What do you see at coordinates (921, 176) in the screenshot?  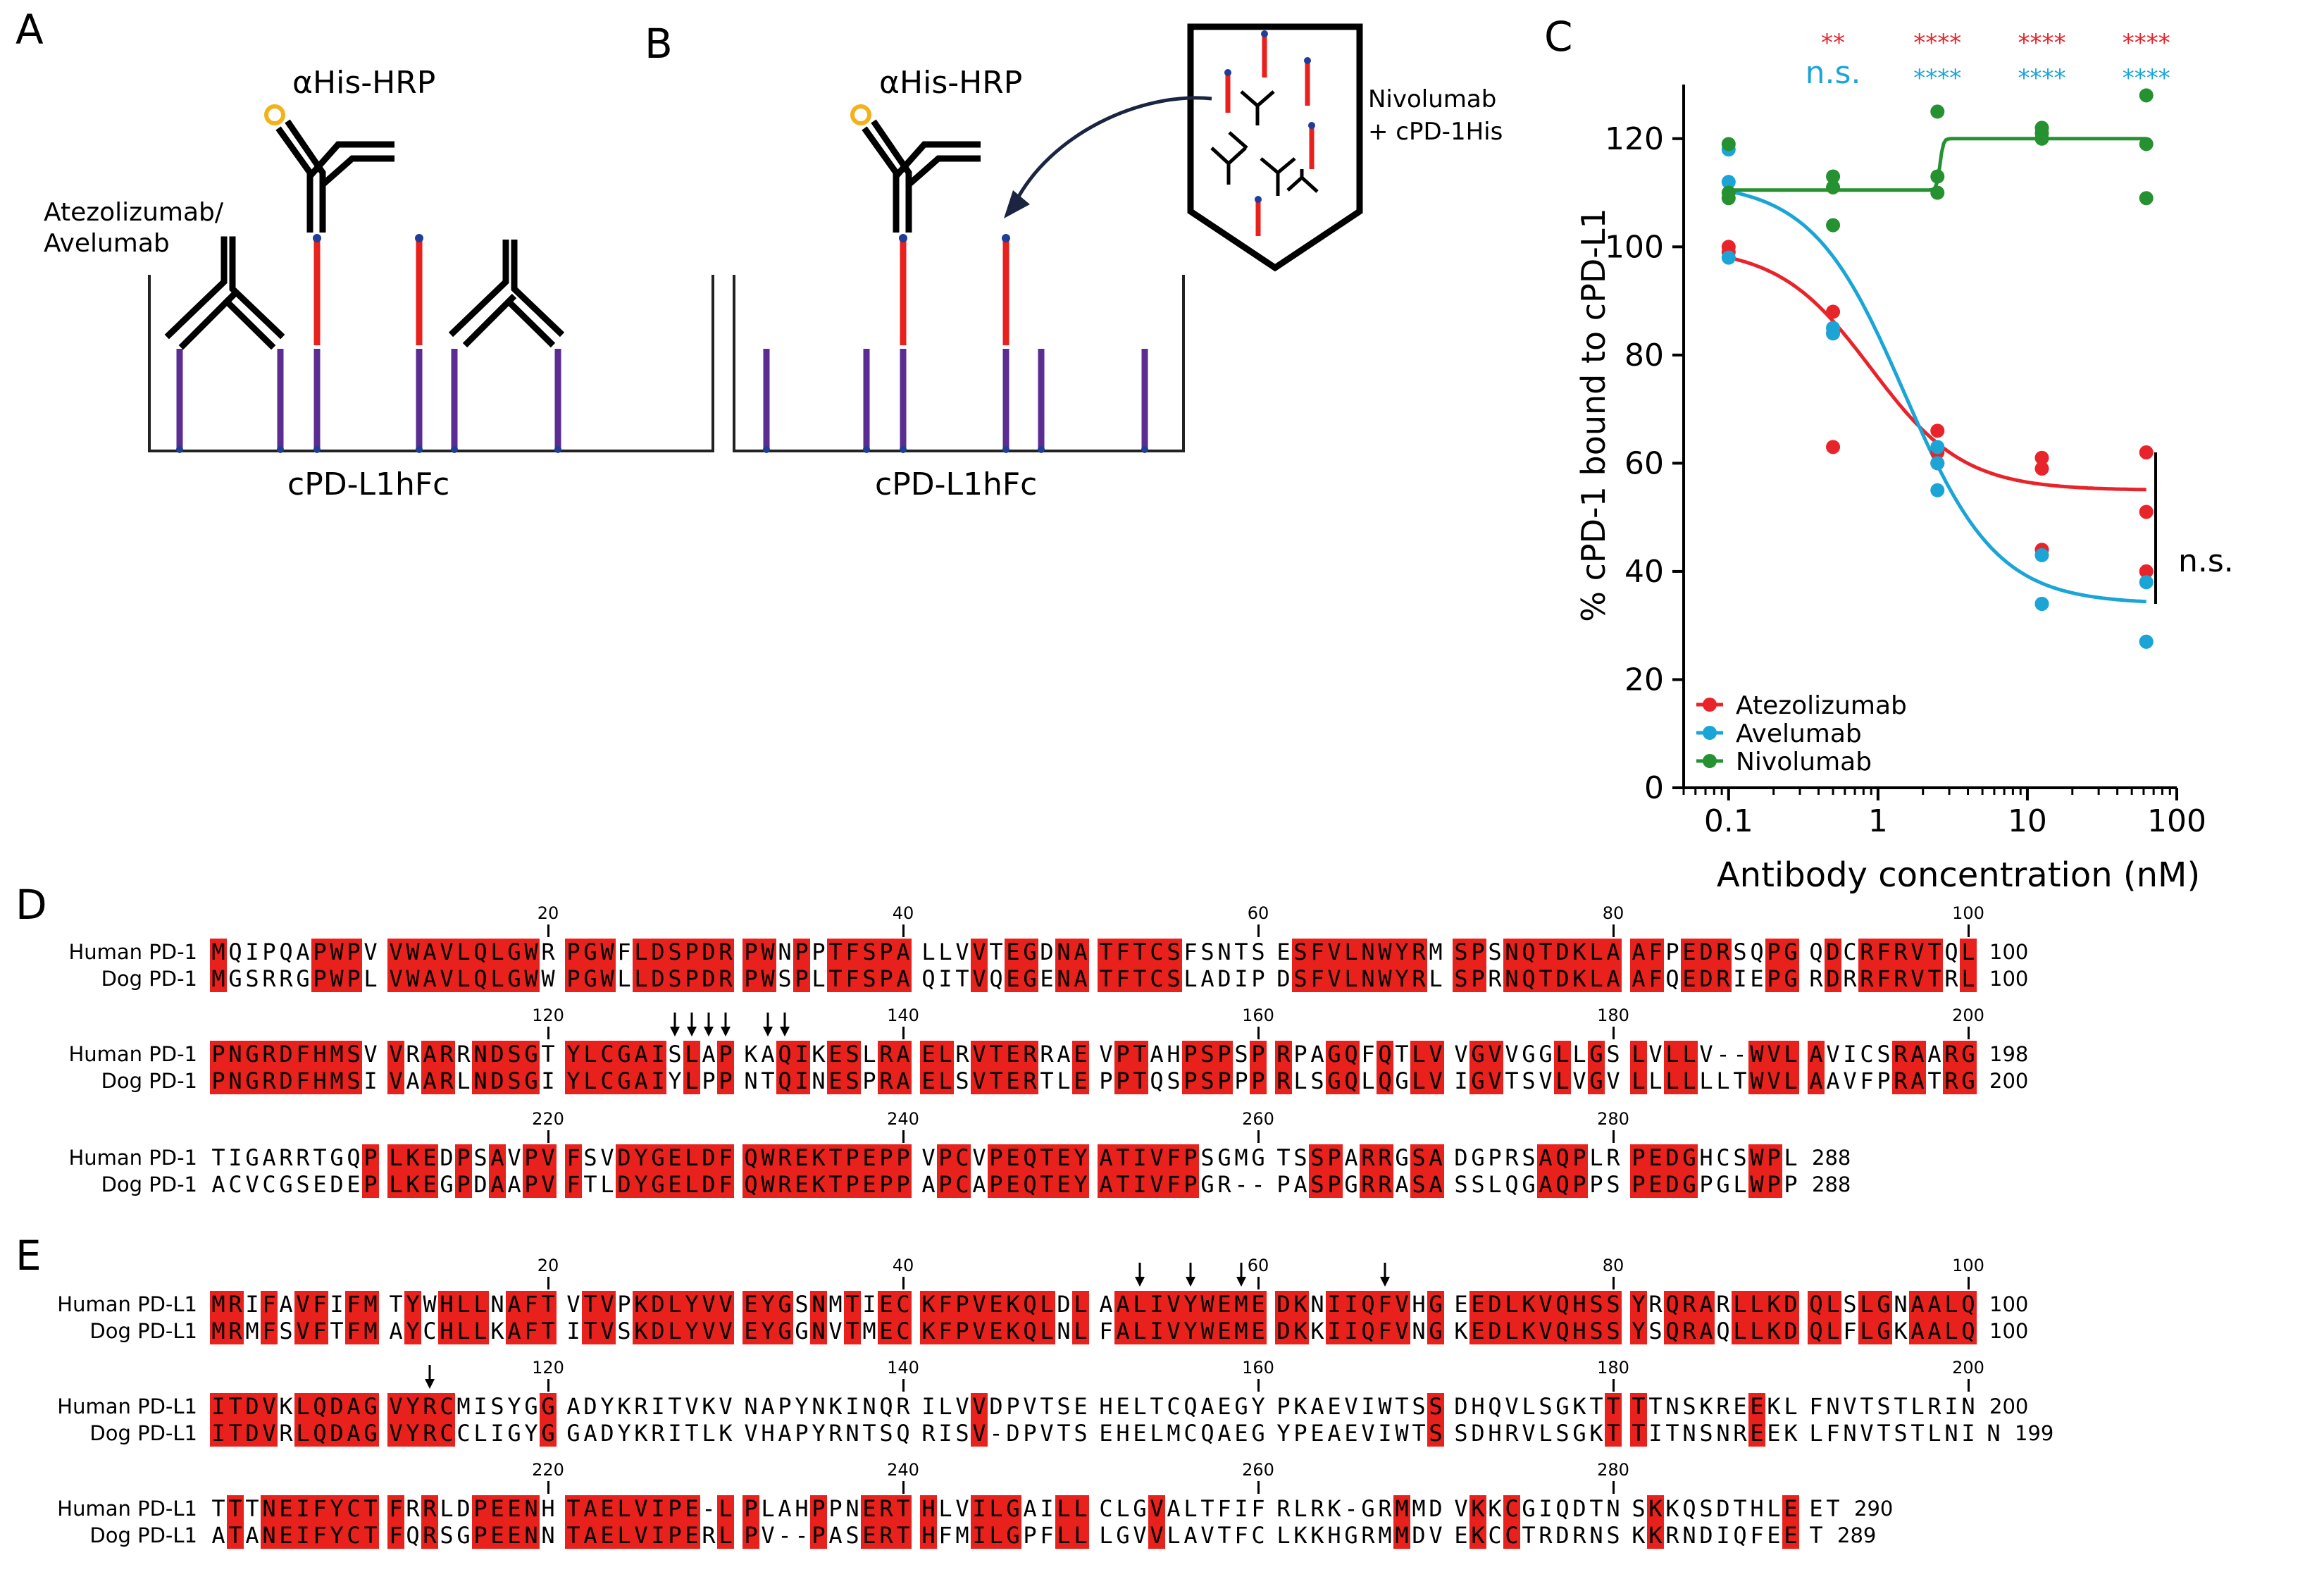 I see `detector-antibody-b` at bounding box center [921, 176].